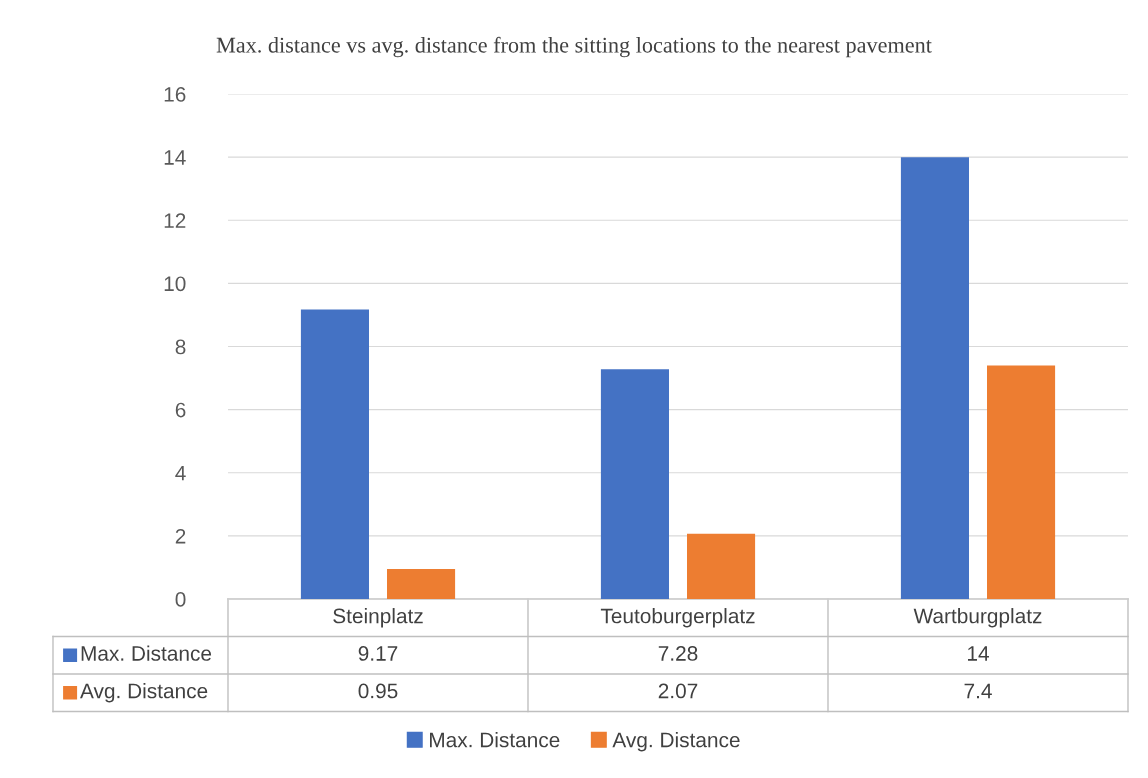 This screenshot has height=778, width=1148. What do you see at coordinates (978, 653) in the screenshot?
I see `data-label: 14` at bounding box center [978, 653].